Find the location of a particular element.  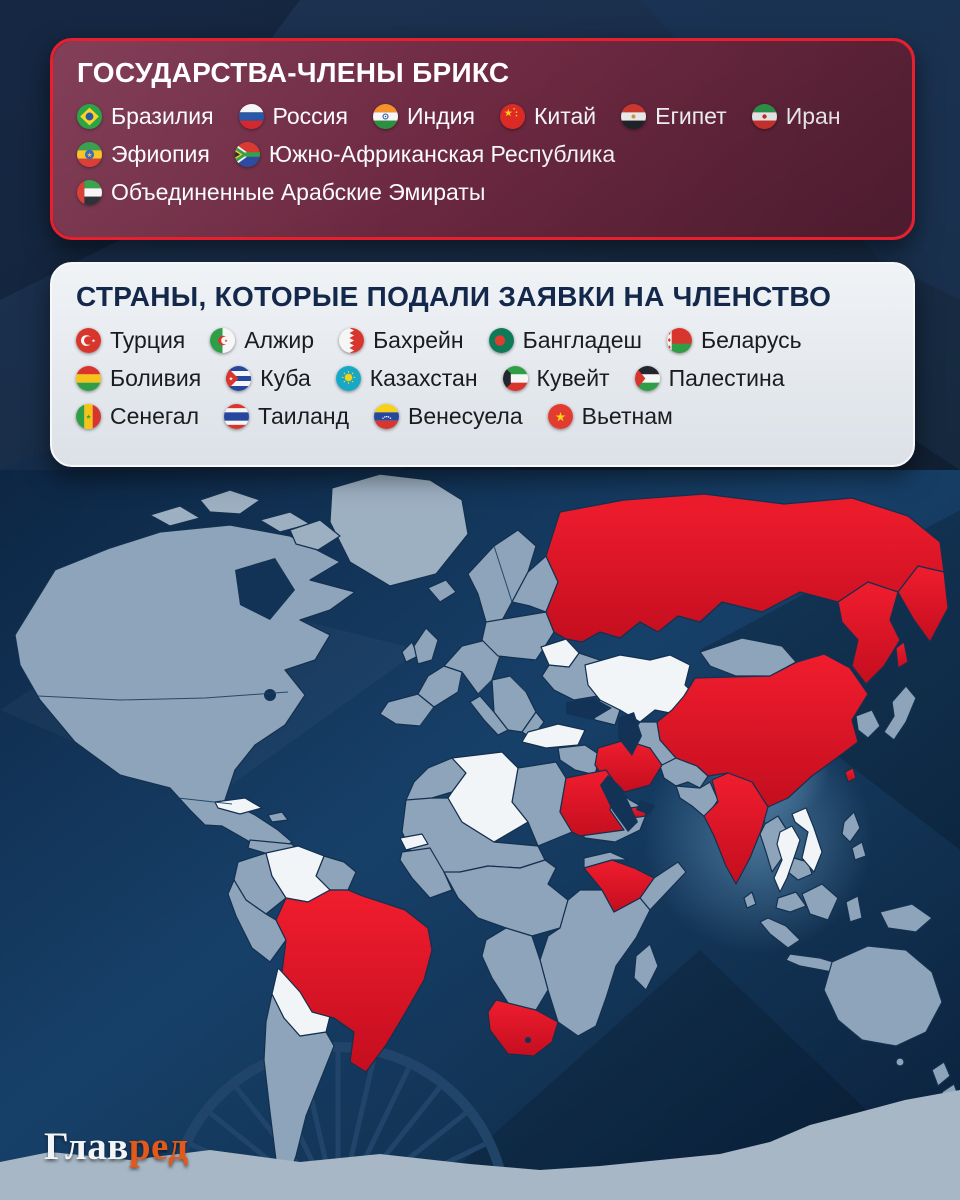

flag-bangladesh-icon is located at coordinates (501, 341).